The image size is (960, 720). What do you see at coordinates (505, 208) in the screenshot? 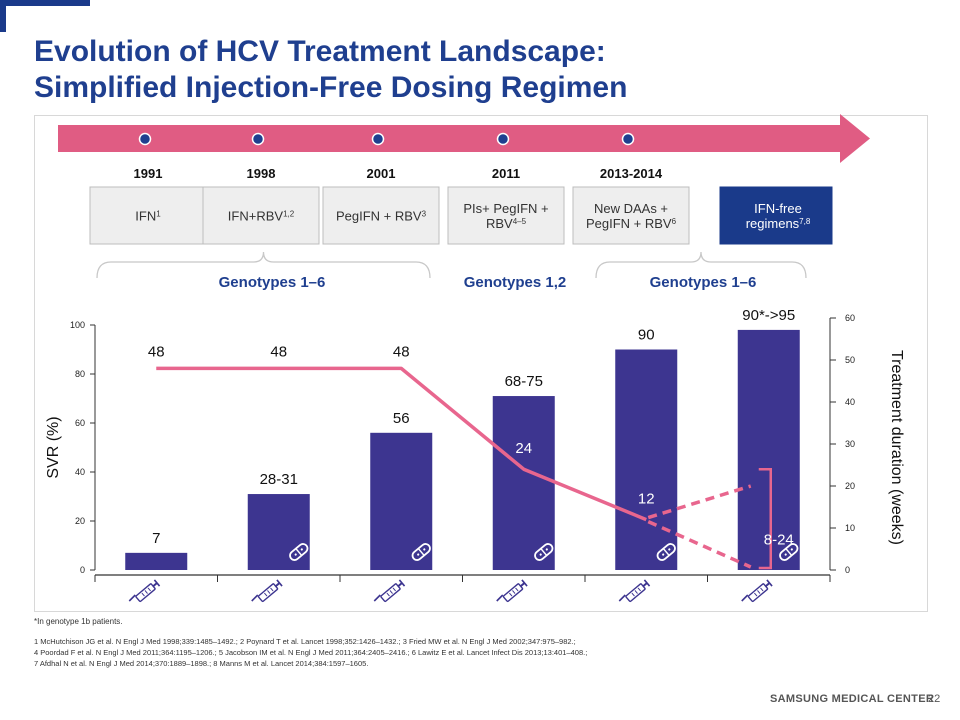
I see `regimen-label: PIs+ PegIFN +` at bounding box center [505, 208].